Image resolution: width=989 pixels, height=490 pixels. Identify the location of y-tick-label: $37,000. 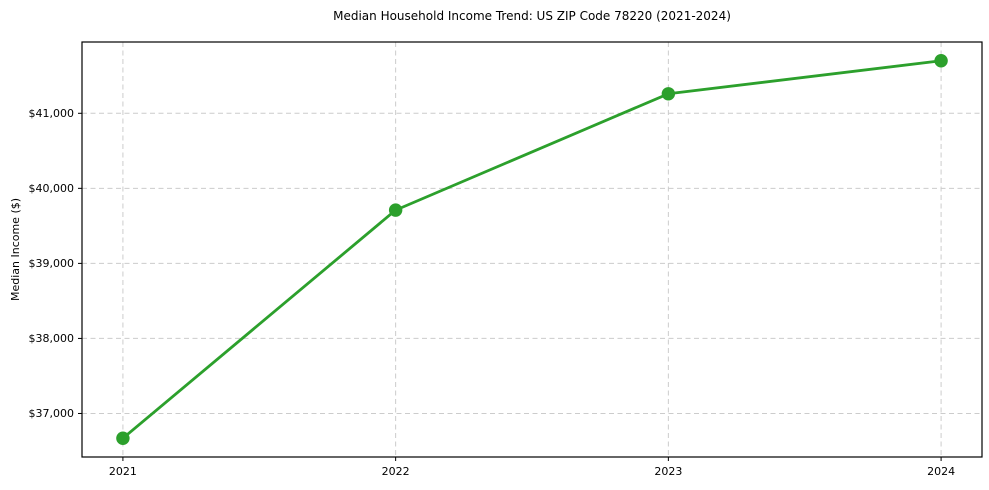
(52, 413).